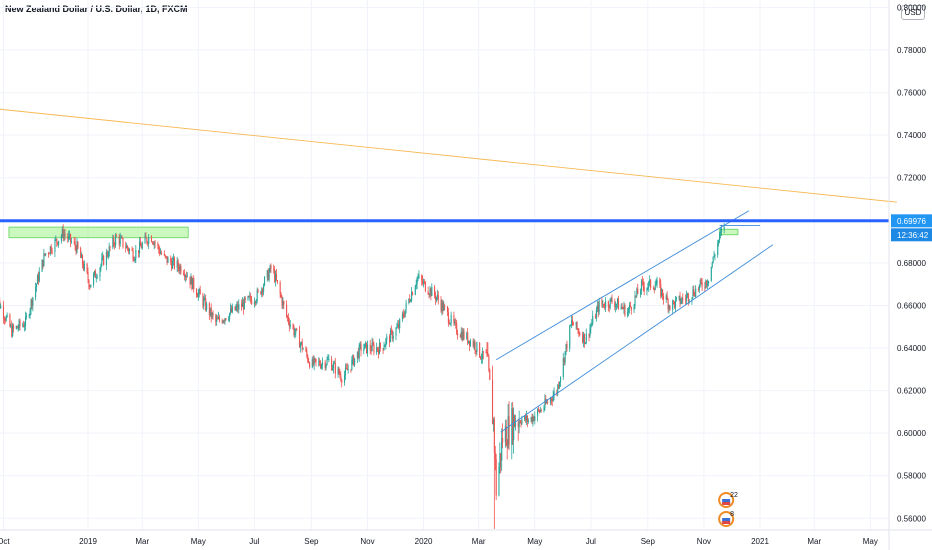 This screenshot has width=932, height=550. What do you see at coordinates (911, 221) in the screenshot?
I see `last-price-tag` at bounding box center [911, 221].